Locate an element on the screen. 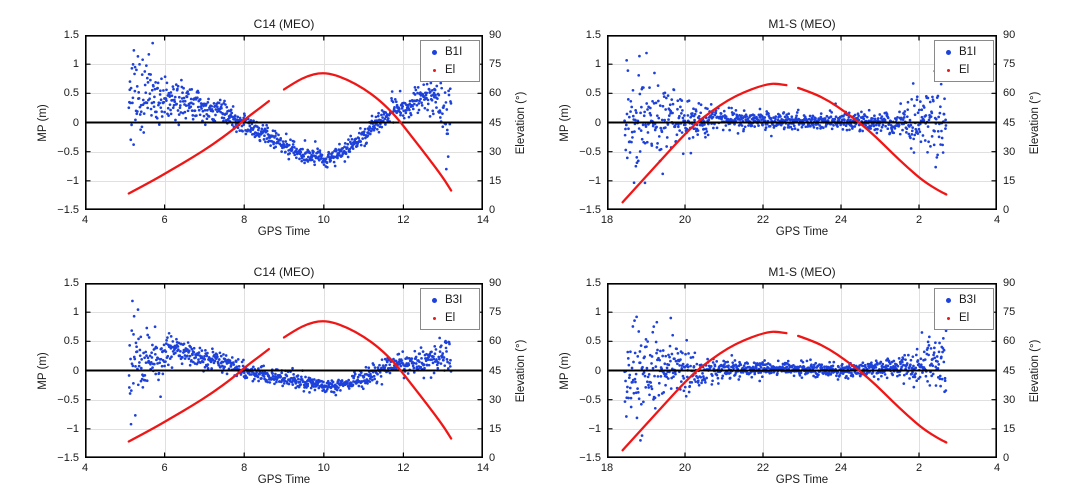 The image size is (1080, 500). x-tick-label: 2 is located at coordinates (919, 468).